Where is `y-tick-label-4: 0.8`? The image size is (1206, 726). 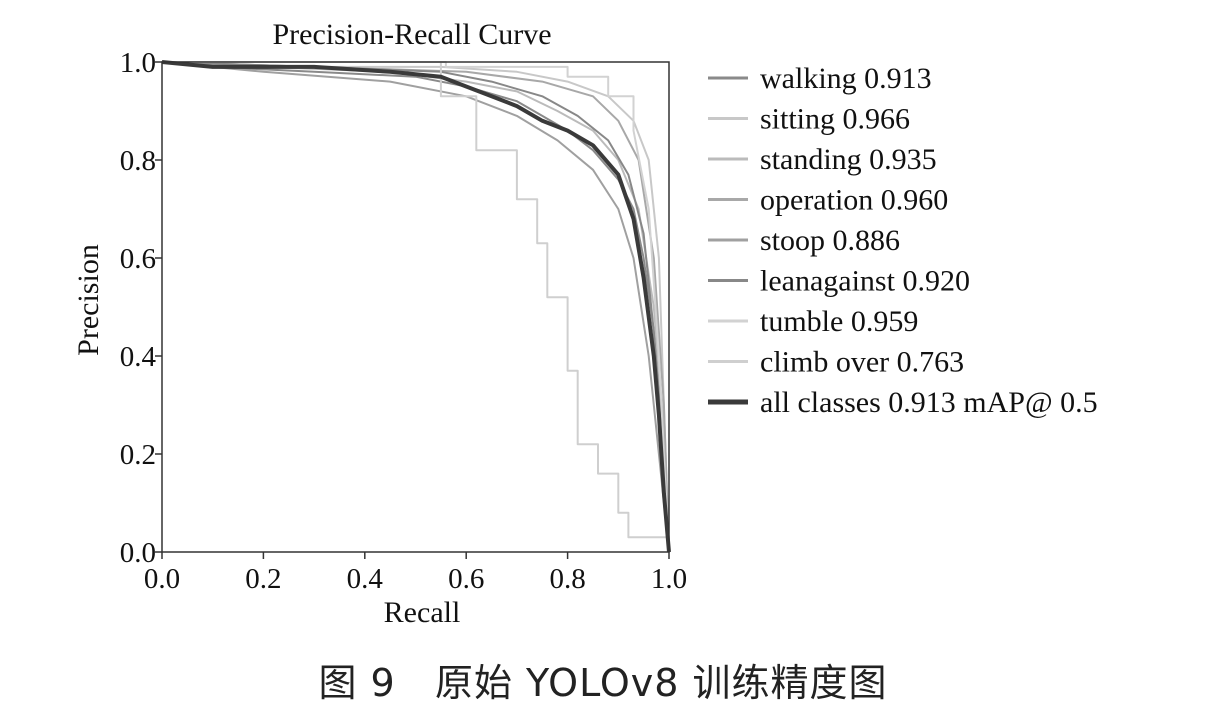
y-tick-label-4: 0.8 is located at coordinates (138, 161).